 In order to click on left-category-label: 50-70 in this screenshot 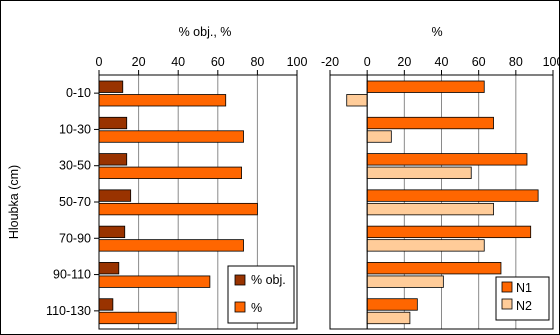, I will do `click(75, 202)`.